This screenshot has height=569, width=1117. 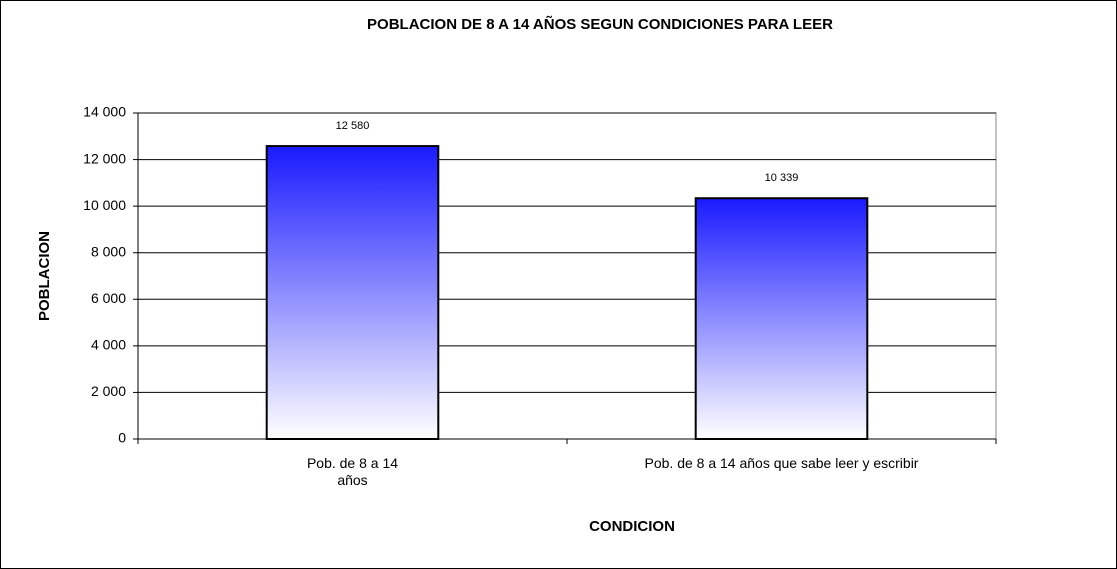 I want to click on data-label: 12 580, so click(x=353, y=126).